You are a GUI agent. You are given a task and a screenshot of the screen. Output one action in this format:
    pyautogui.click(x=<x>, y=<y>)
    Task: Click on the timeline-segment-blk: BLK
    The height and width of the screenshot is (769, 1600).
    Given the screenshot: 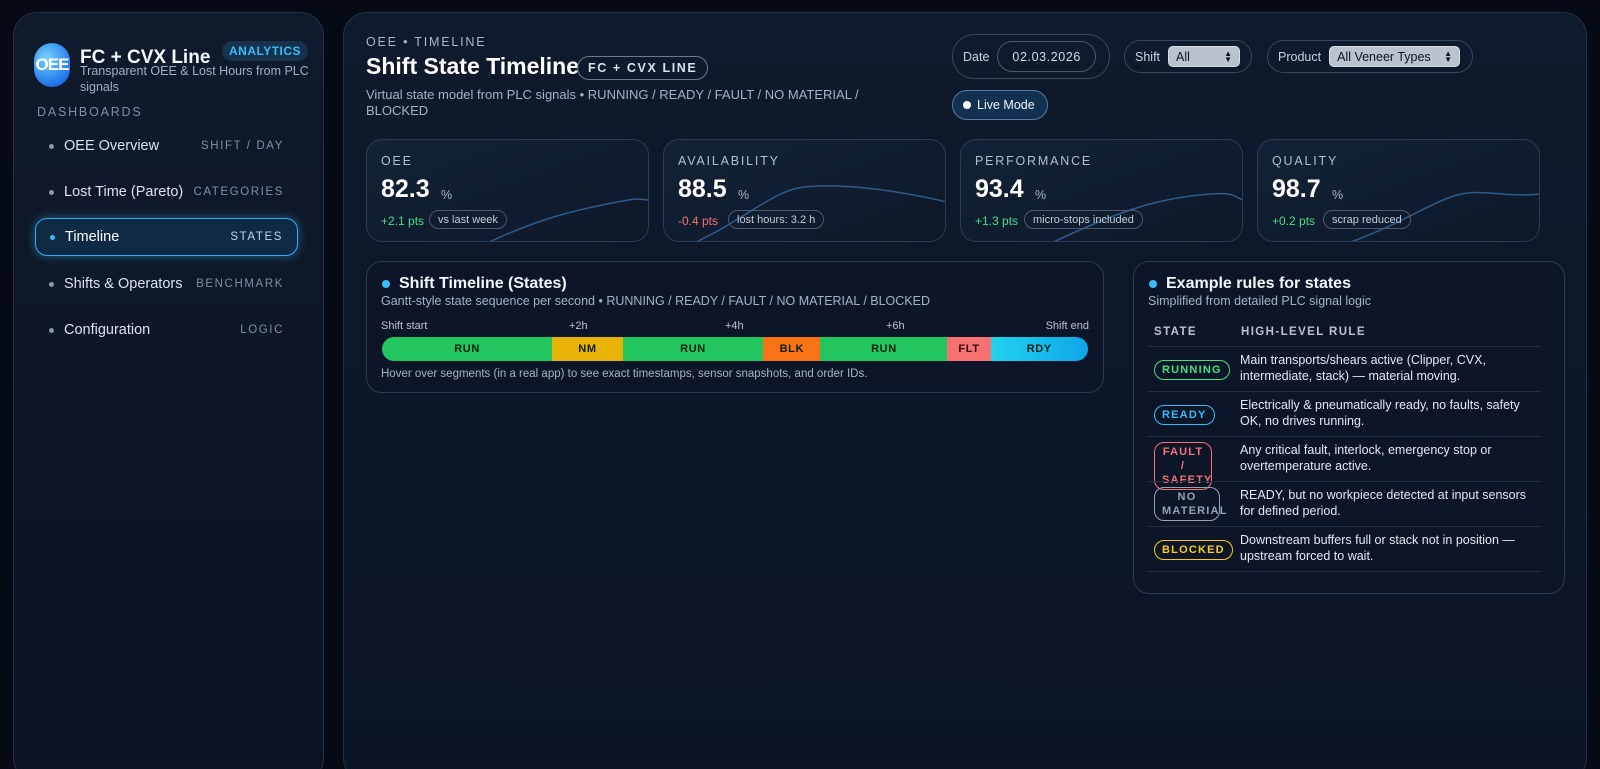 What is the action you would take?
    pyautogui.click(x=792, y=349)
    